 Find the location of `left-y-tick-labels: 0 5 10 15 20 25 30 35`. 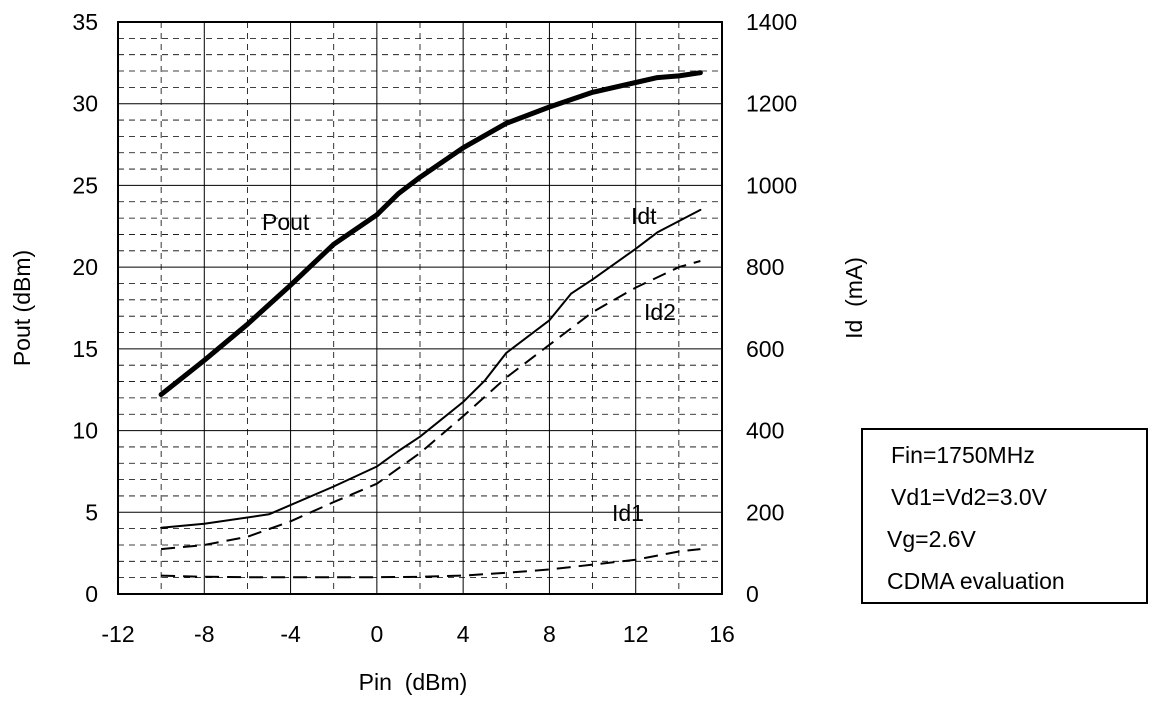

left-y-tick-labels: 0 5 10 15 20 25 30 35 is located at coordinates (85, 308).